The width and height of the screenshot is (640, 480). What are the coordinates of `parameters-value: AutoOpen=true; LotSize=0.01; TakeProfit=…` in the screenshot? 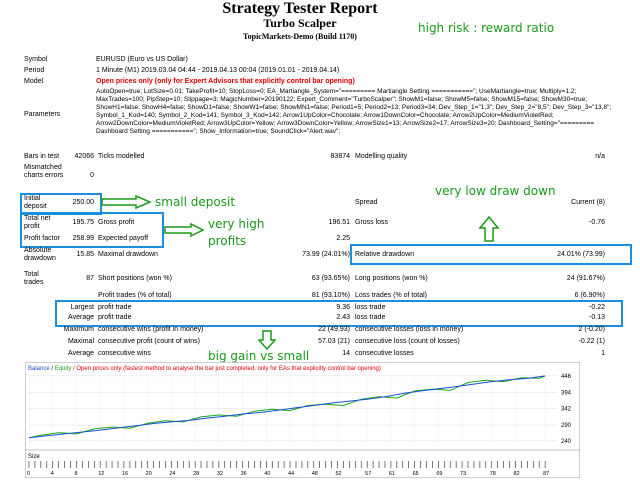 It's located at (354, 111).